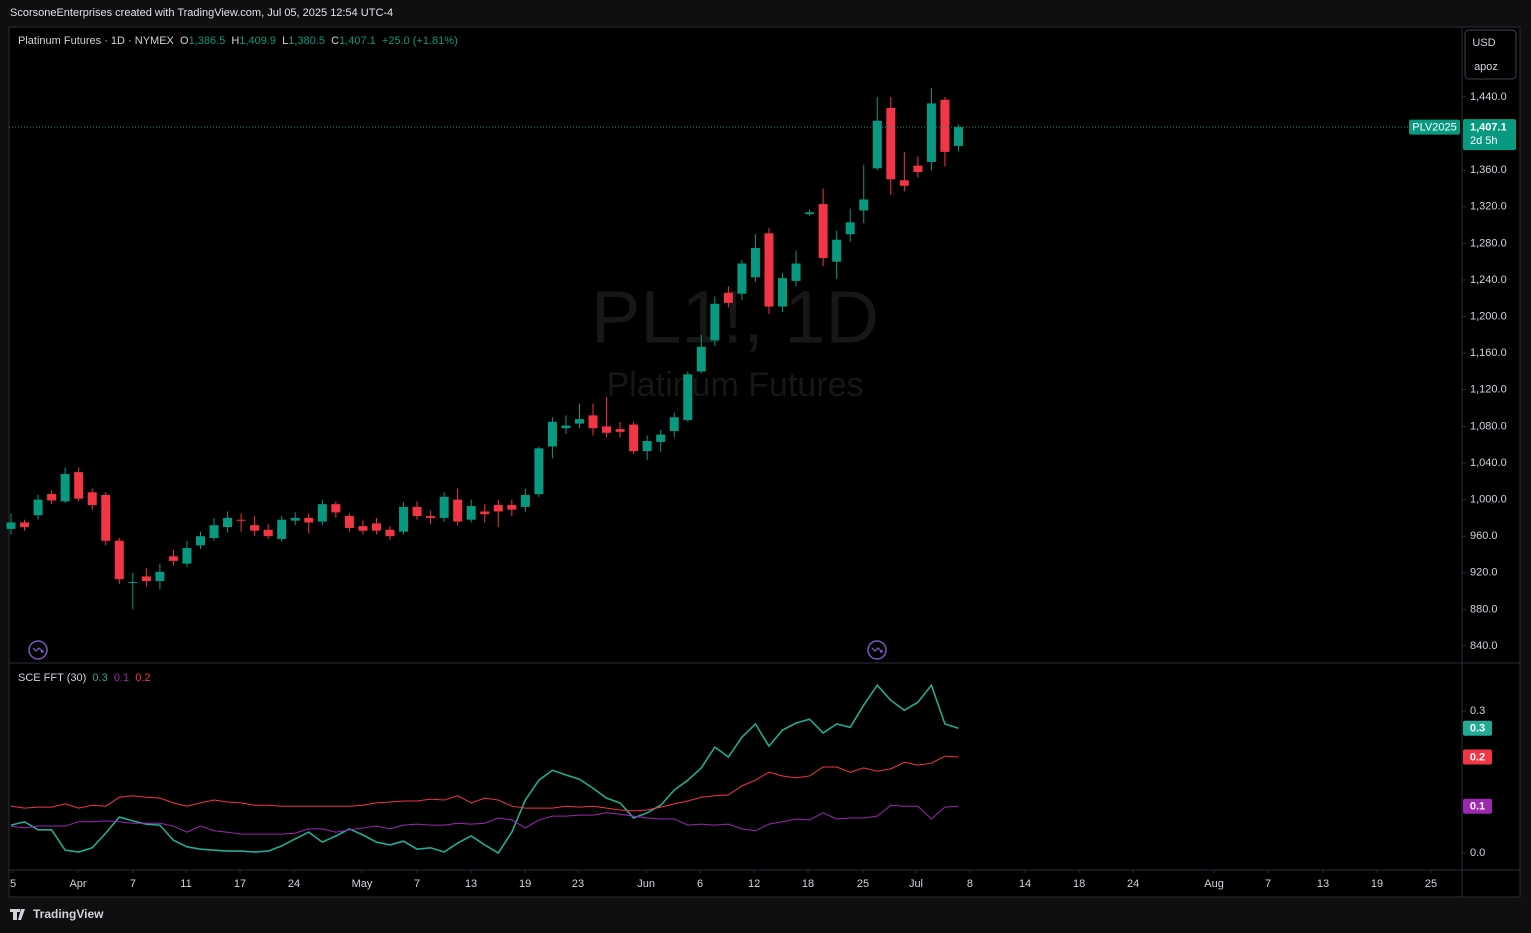 The height and width of the screenshot is (933, 1531). Describe the element at coordinates (207, 41) in the screenshot. I see `ohlc-value: 1,386.5` at that location.